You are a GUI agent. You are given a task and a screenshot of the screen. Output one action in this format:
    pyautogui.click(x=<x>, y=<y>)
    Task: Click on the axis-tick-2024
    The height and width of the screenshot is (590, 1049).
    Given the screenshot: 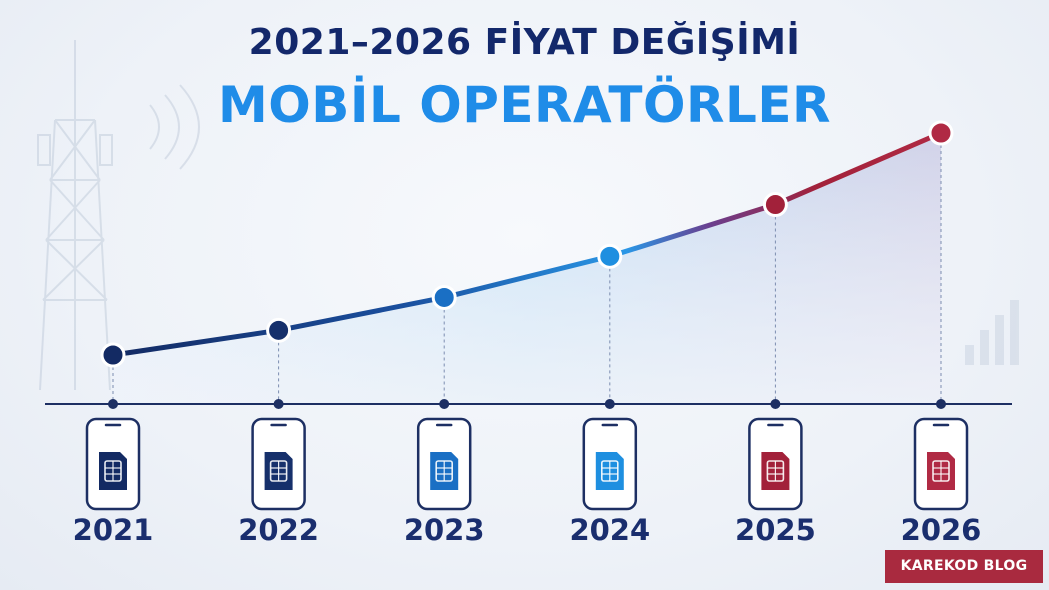 What is the action you would take?
    pyautogui.click(x=609, y=404)
    